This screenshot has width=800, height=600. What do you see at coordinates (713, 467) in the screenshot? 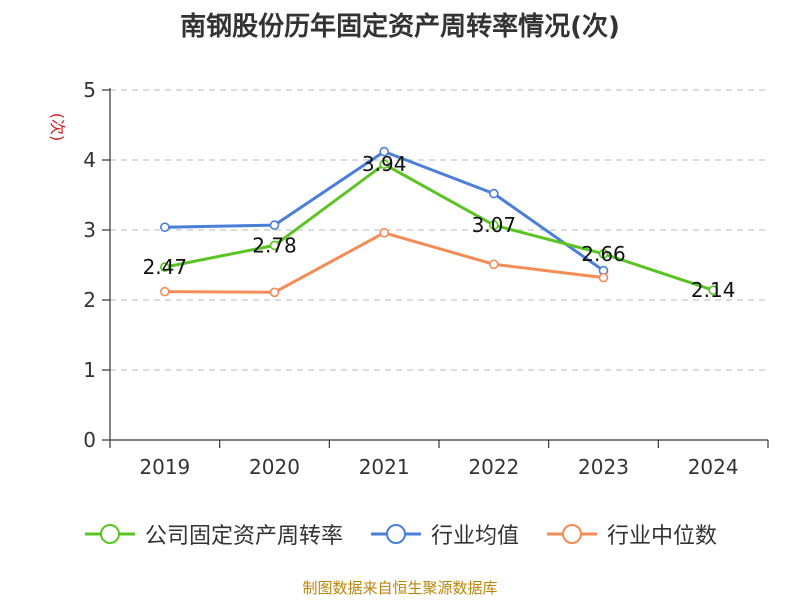
I see `x-tick-label: 2024` at bounding box center [713, 467].